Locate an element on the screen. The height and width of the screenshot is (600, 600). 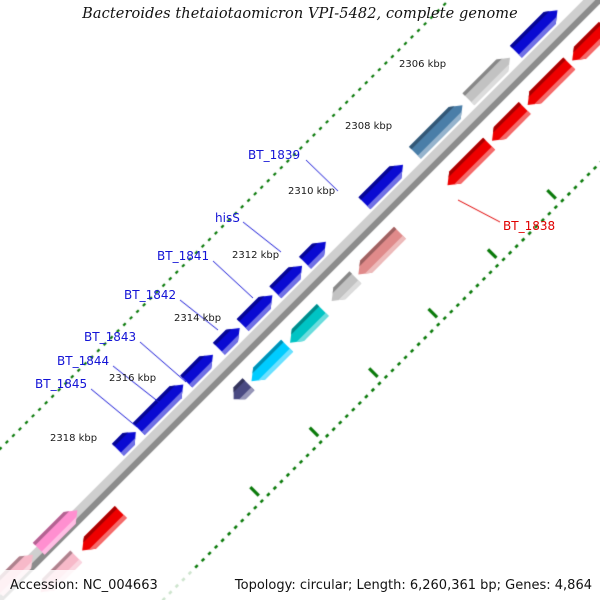
tick-2310: 2310 kbp is located at coordinates (312, 191).